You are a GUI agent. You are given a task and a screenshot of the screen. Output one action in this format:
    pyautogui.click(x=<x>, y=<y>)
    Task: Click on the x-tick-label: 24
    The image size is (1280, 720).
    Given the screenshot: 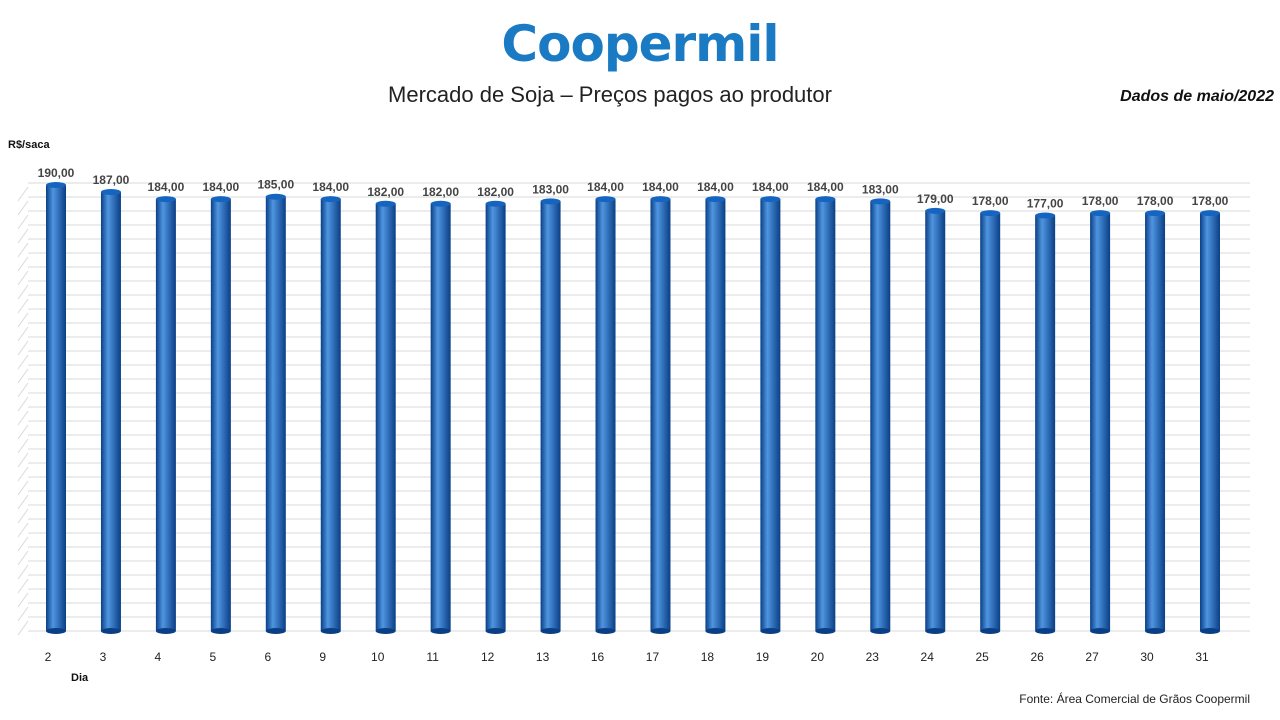 What is the action you would take?
    pyautogui.click(x=928, y=657)
    